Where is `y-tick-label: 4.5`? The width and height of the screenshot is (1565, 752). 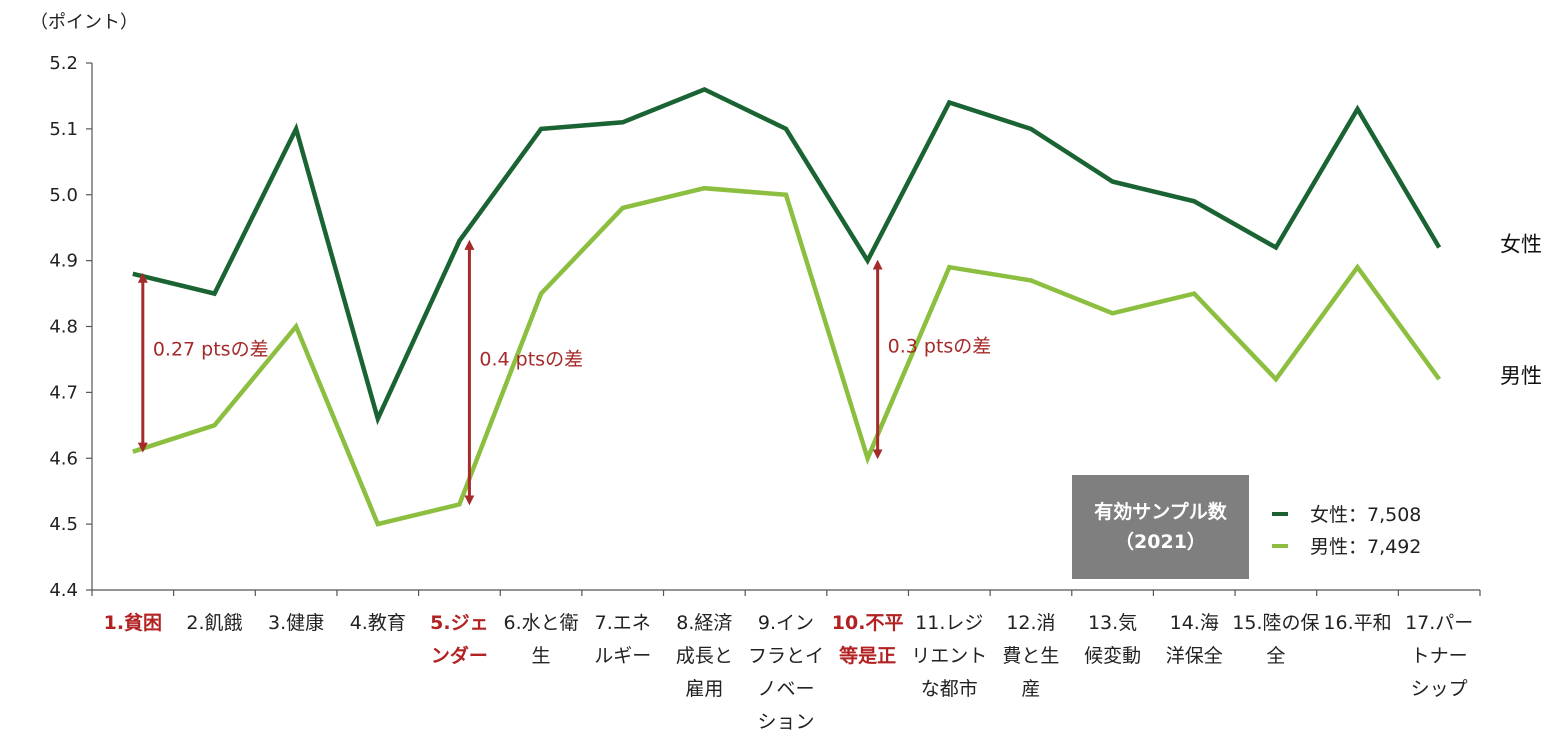
y-tick-label: 4.5 is located at coordinates (63, 524).